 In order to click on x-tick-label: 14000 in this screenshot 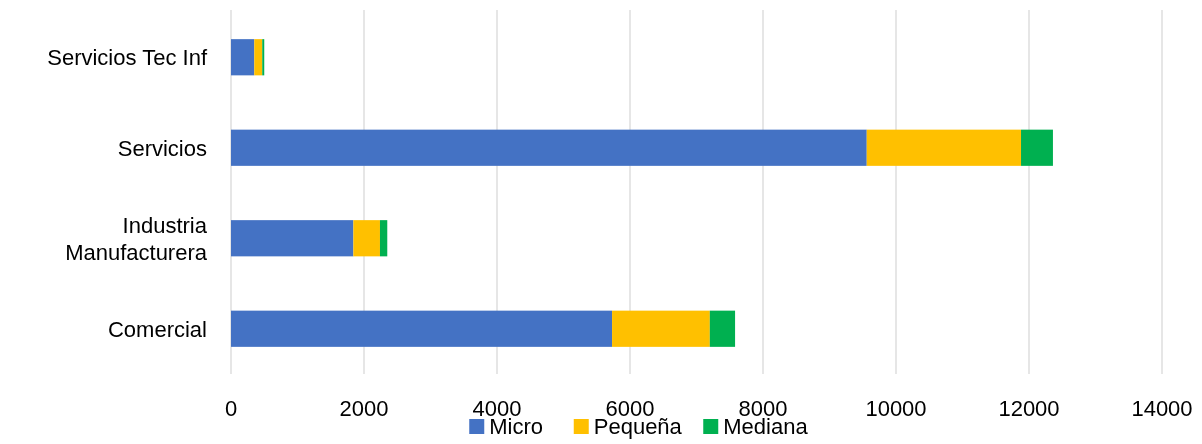, I will do `click(1162, 408)`.